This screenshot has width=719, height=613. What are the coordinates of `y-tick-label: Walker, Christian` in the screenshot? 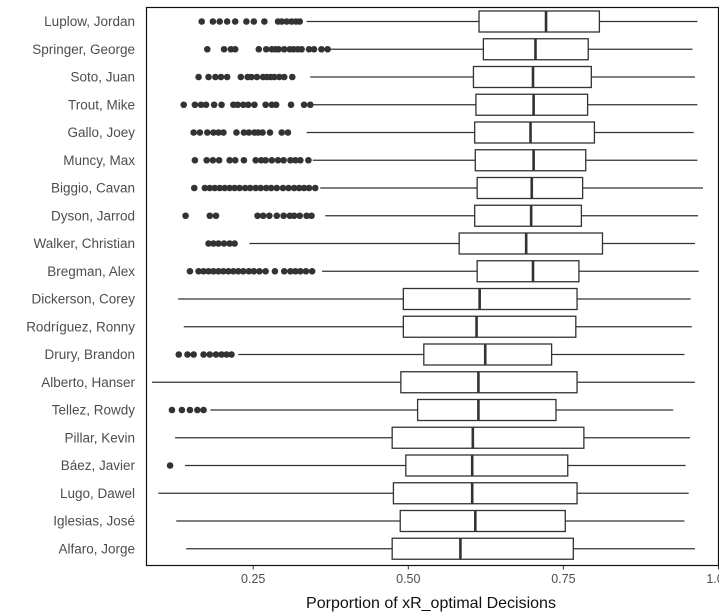 It's located at (84, 243).